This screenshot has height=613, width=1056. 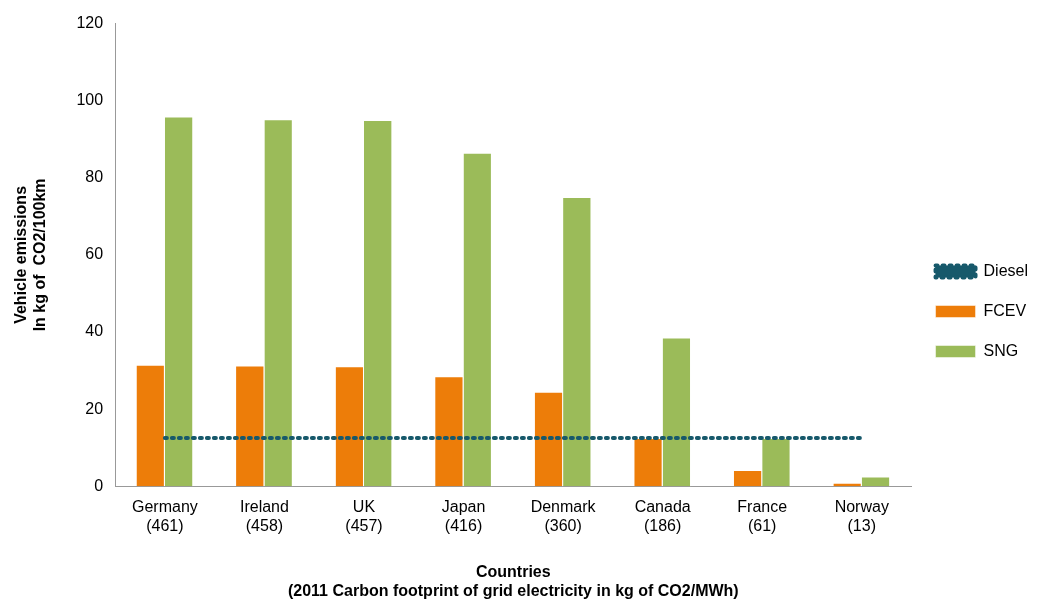 I want to click on x-tick-label: Japan (416), so click(x=463, y=516).